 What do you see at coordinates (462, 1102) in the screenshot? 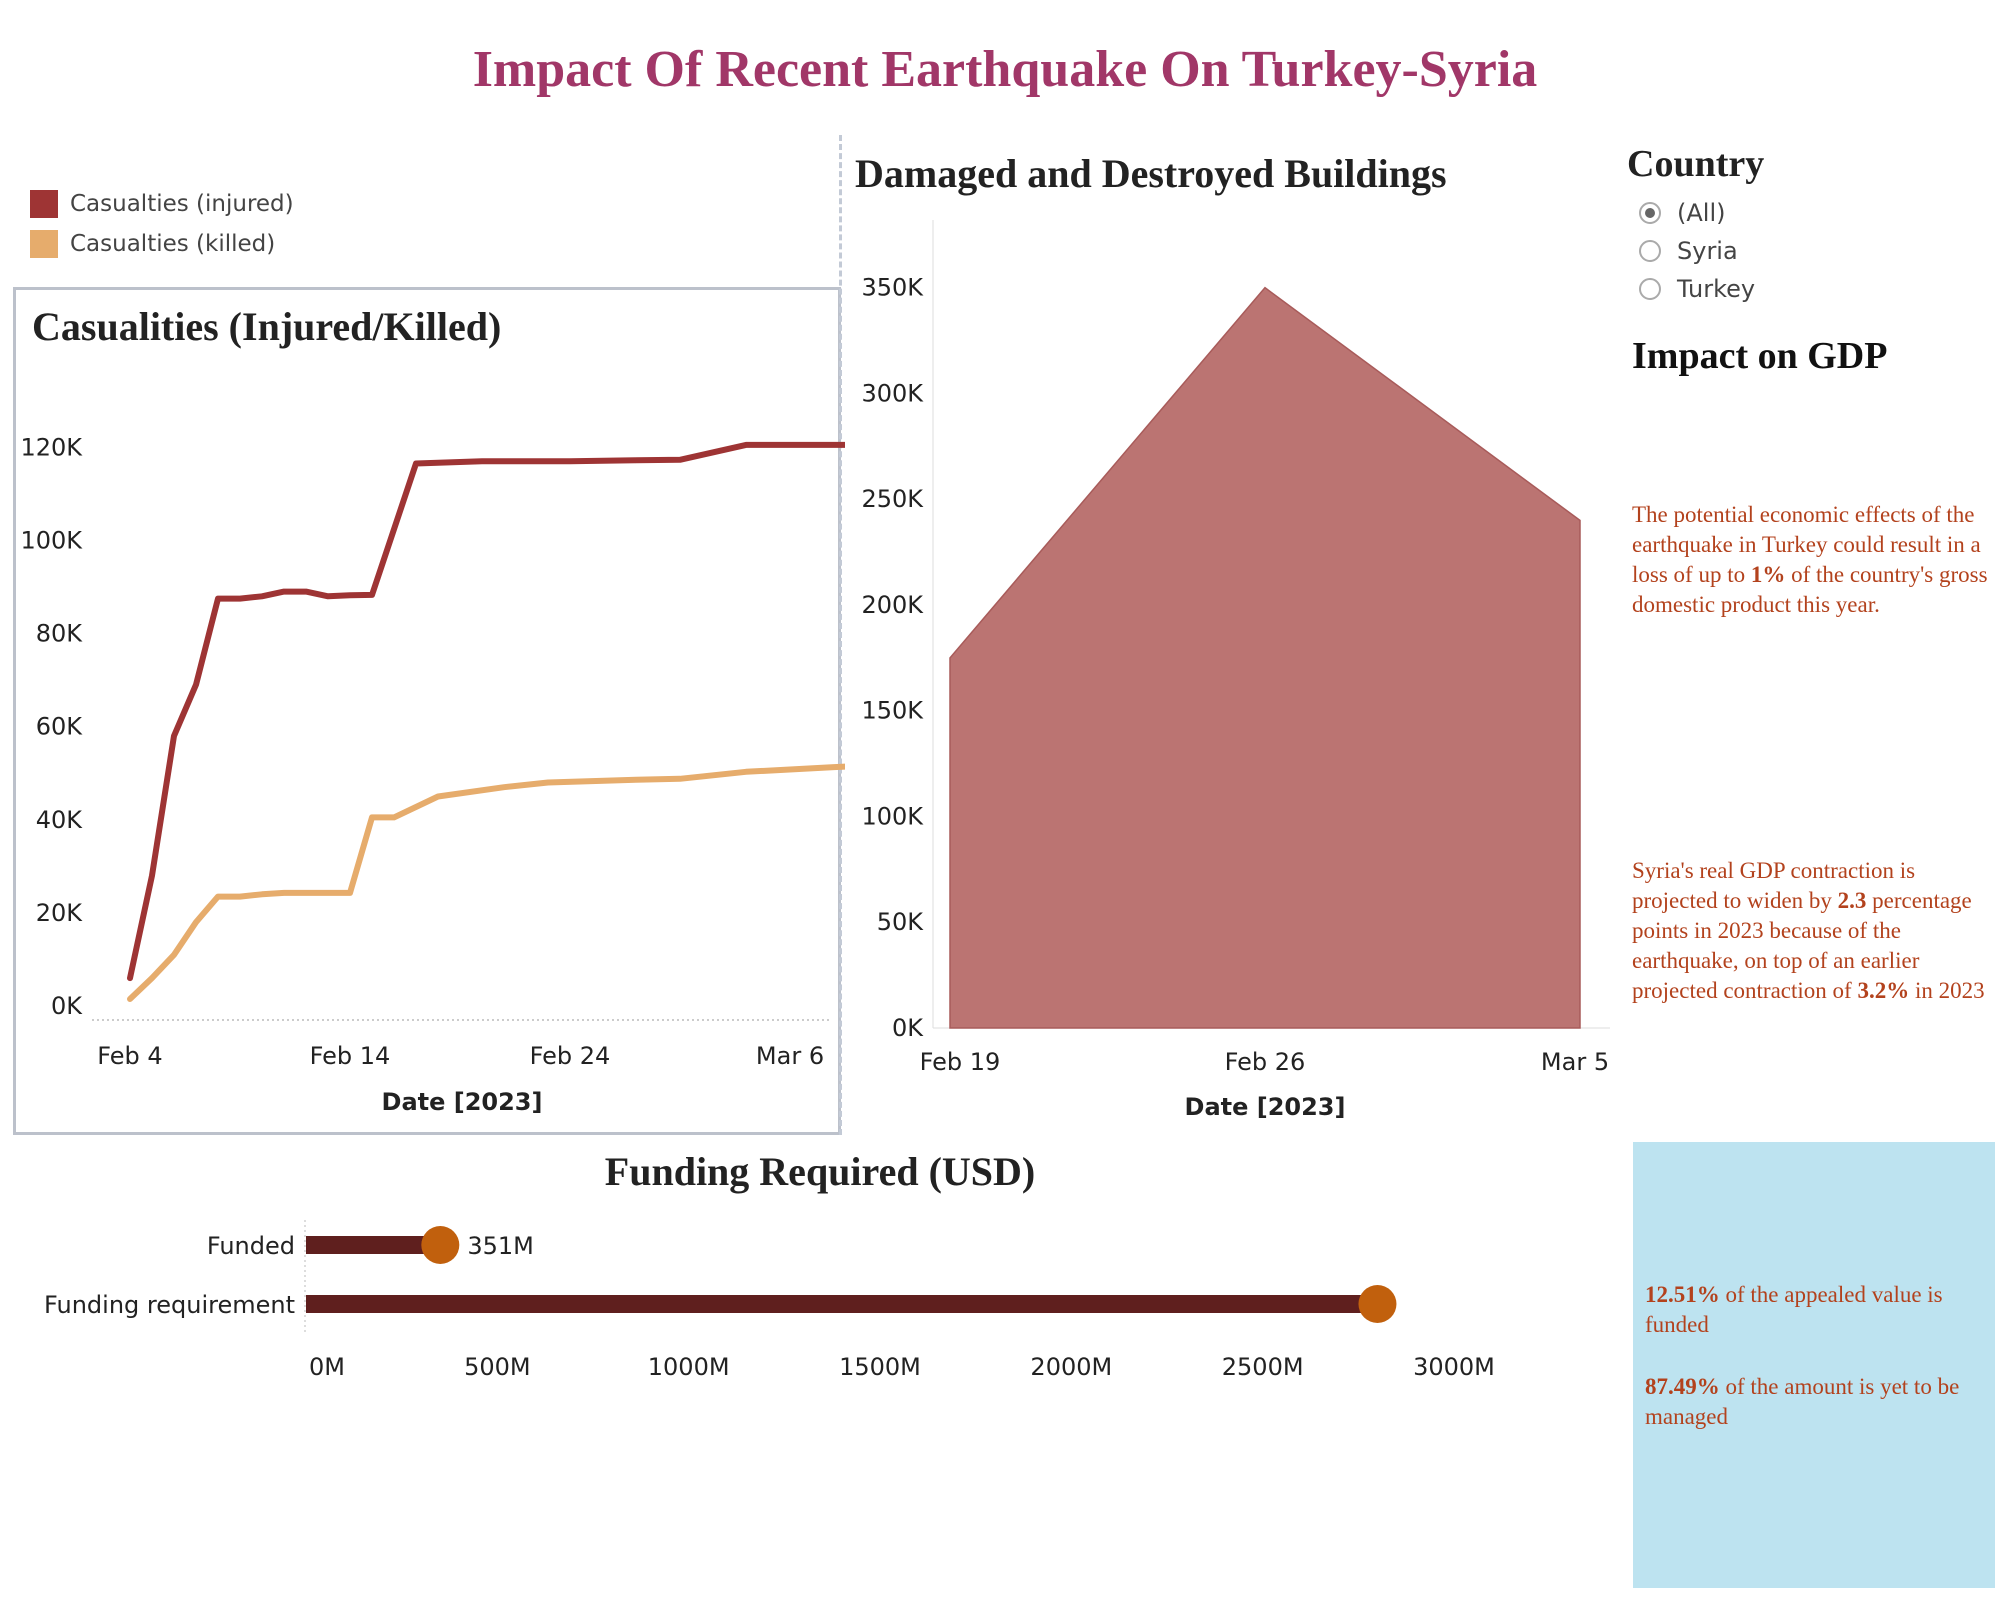
I see `cas-x-axis-title: Date [2023]` at bounding box center [462, 1102].